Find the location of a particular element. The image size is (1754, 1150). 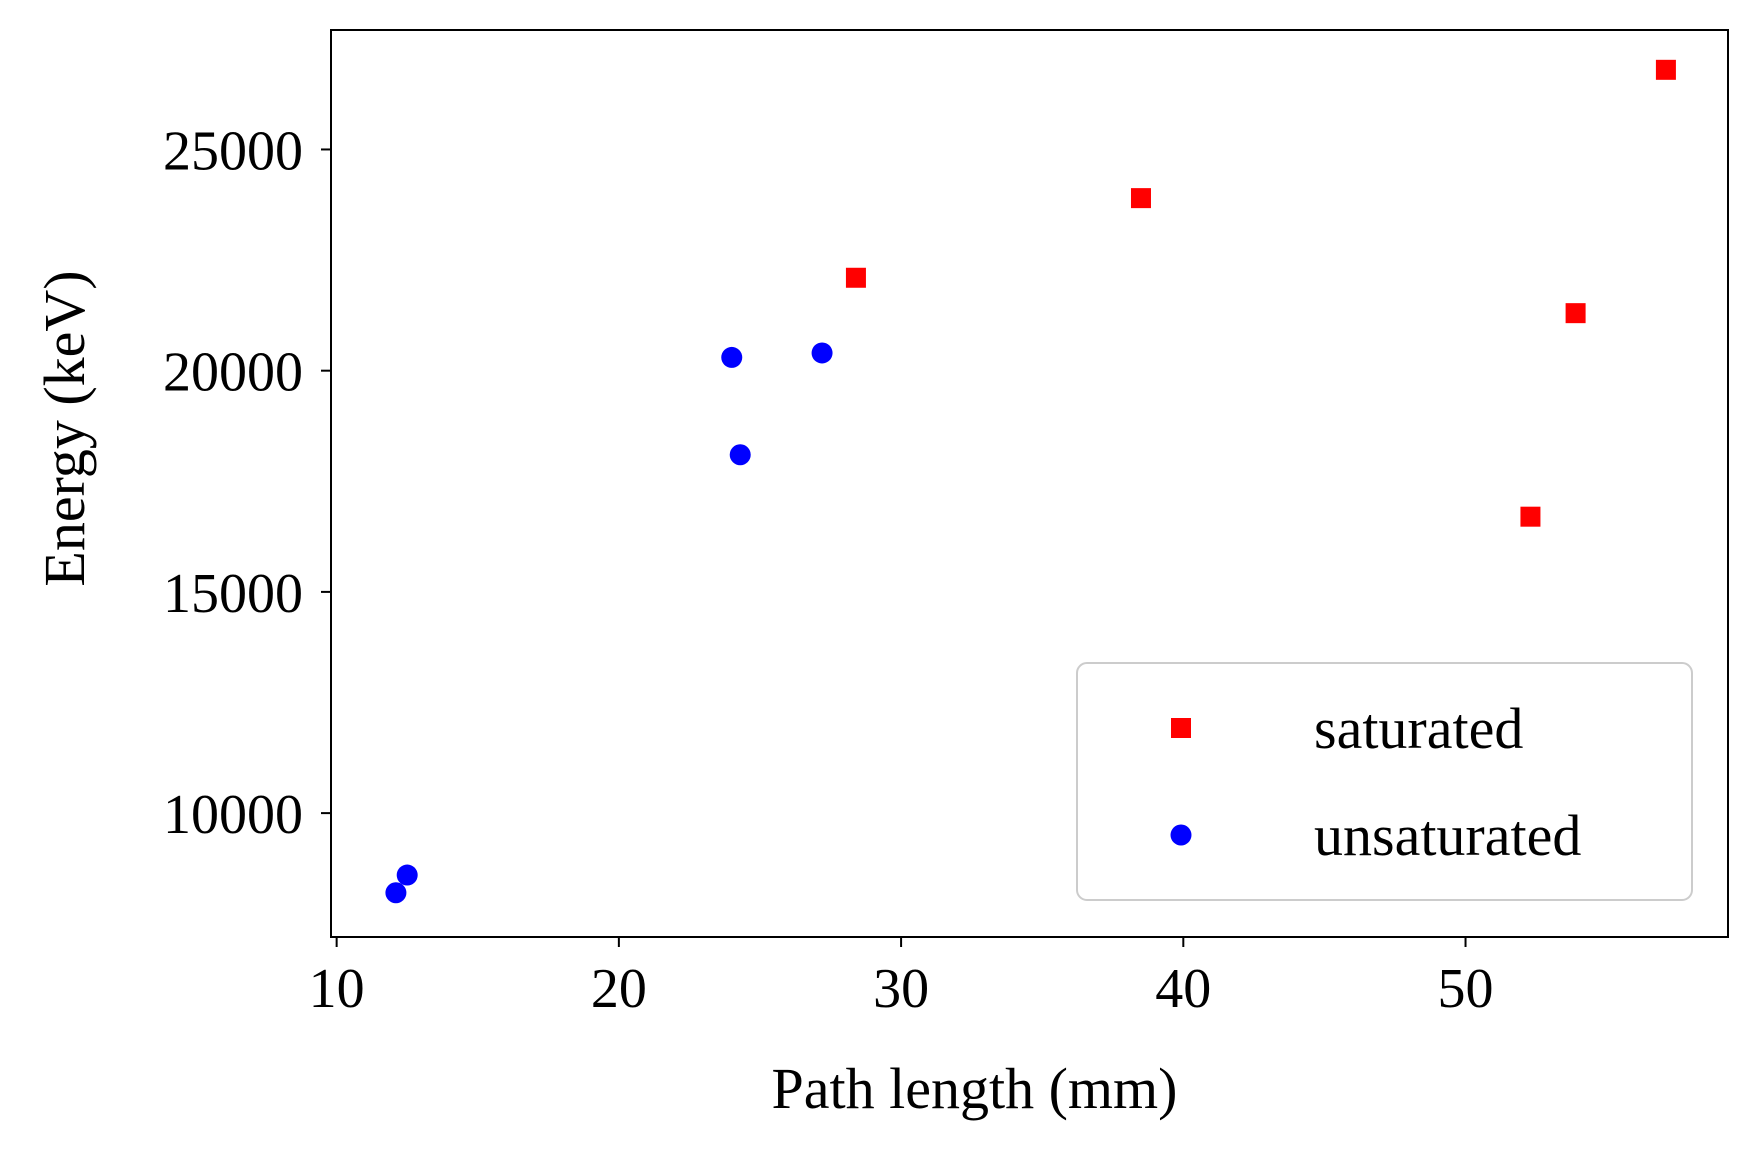

legend-label-unsaturated: unsaturated is located at coordinates (1447, 835).